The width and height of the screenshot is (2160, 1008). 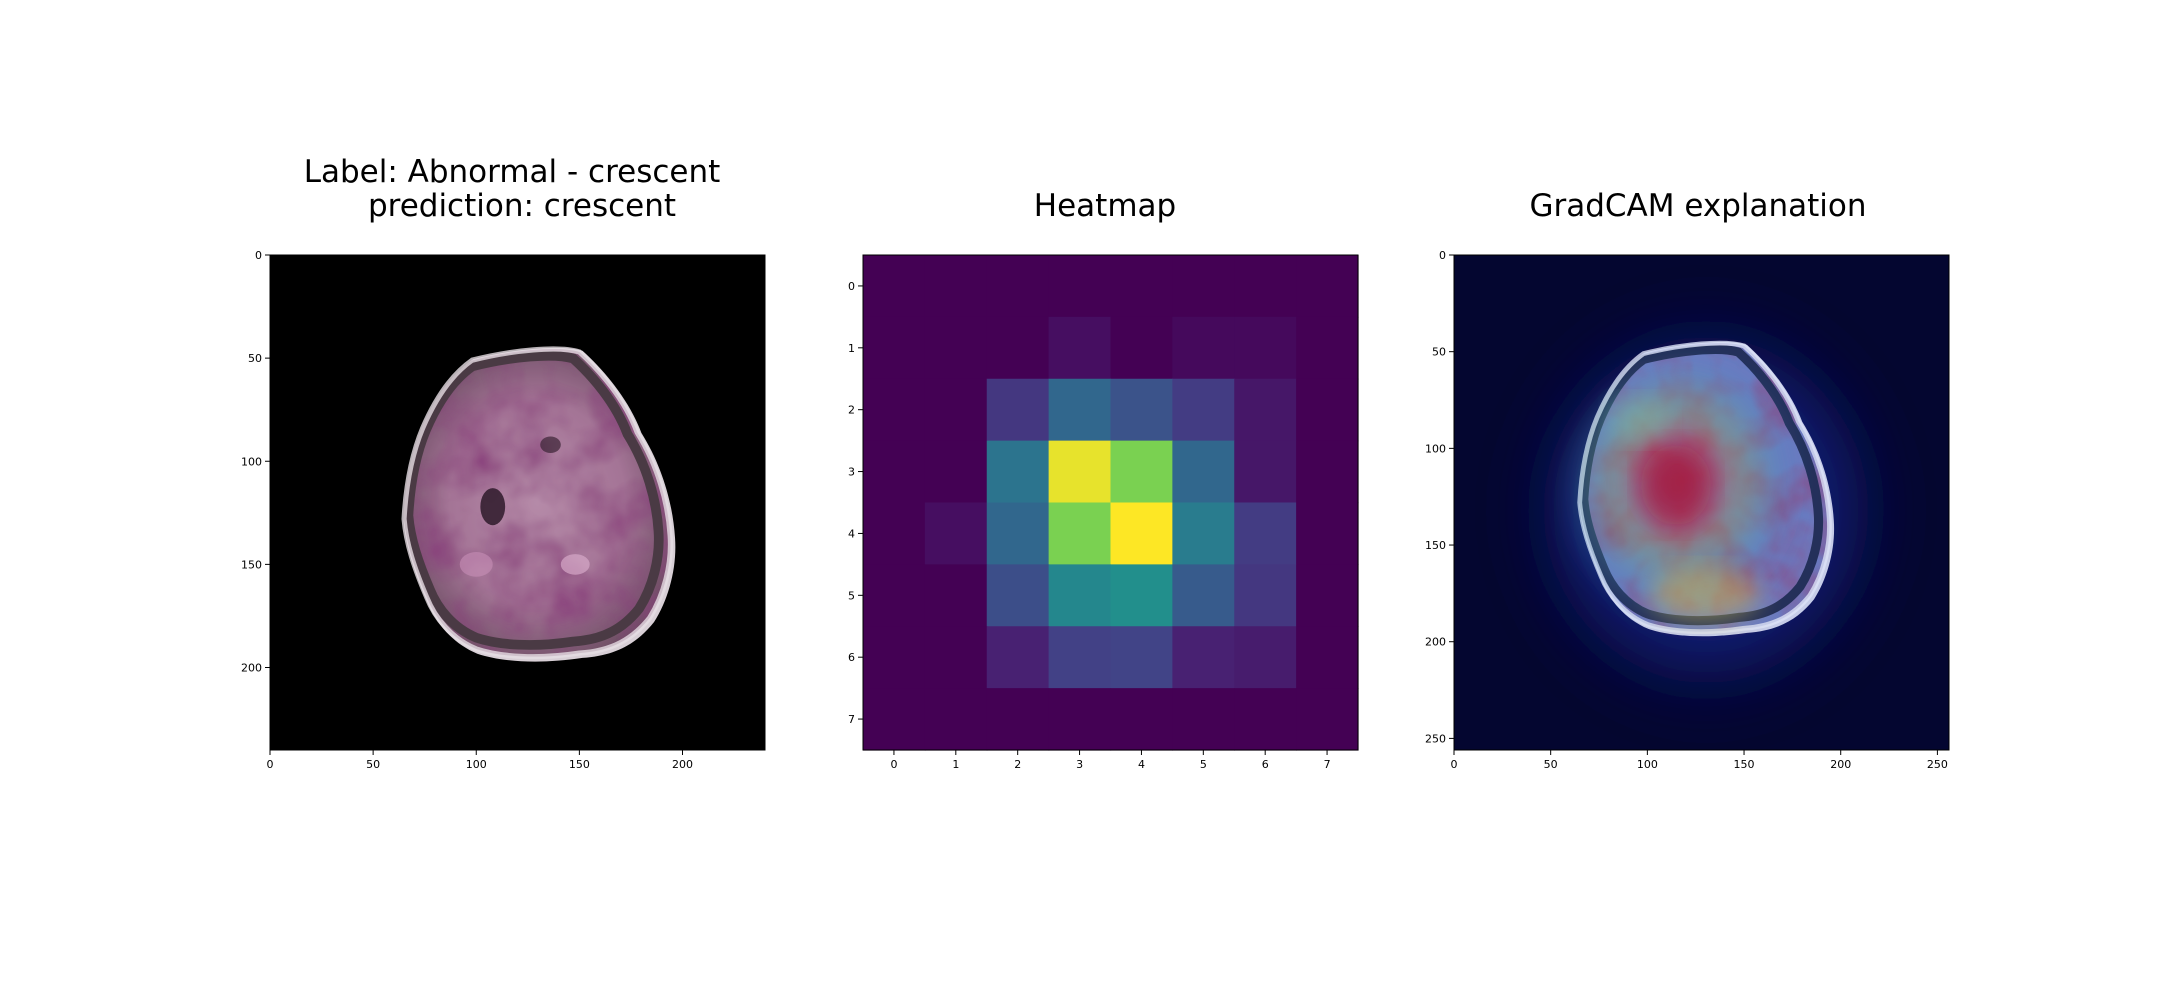 I want to click on x-tick-label: 250, so click(x=1937, y=764).